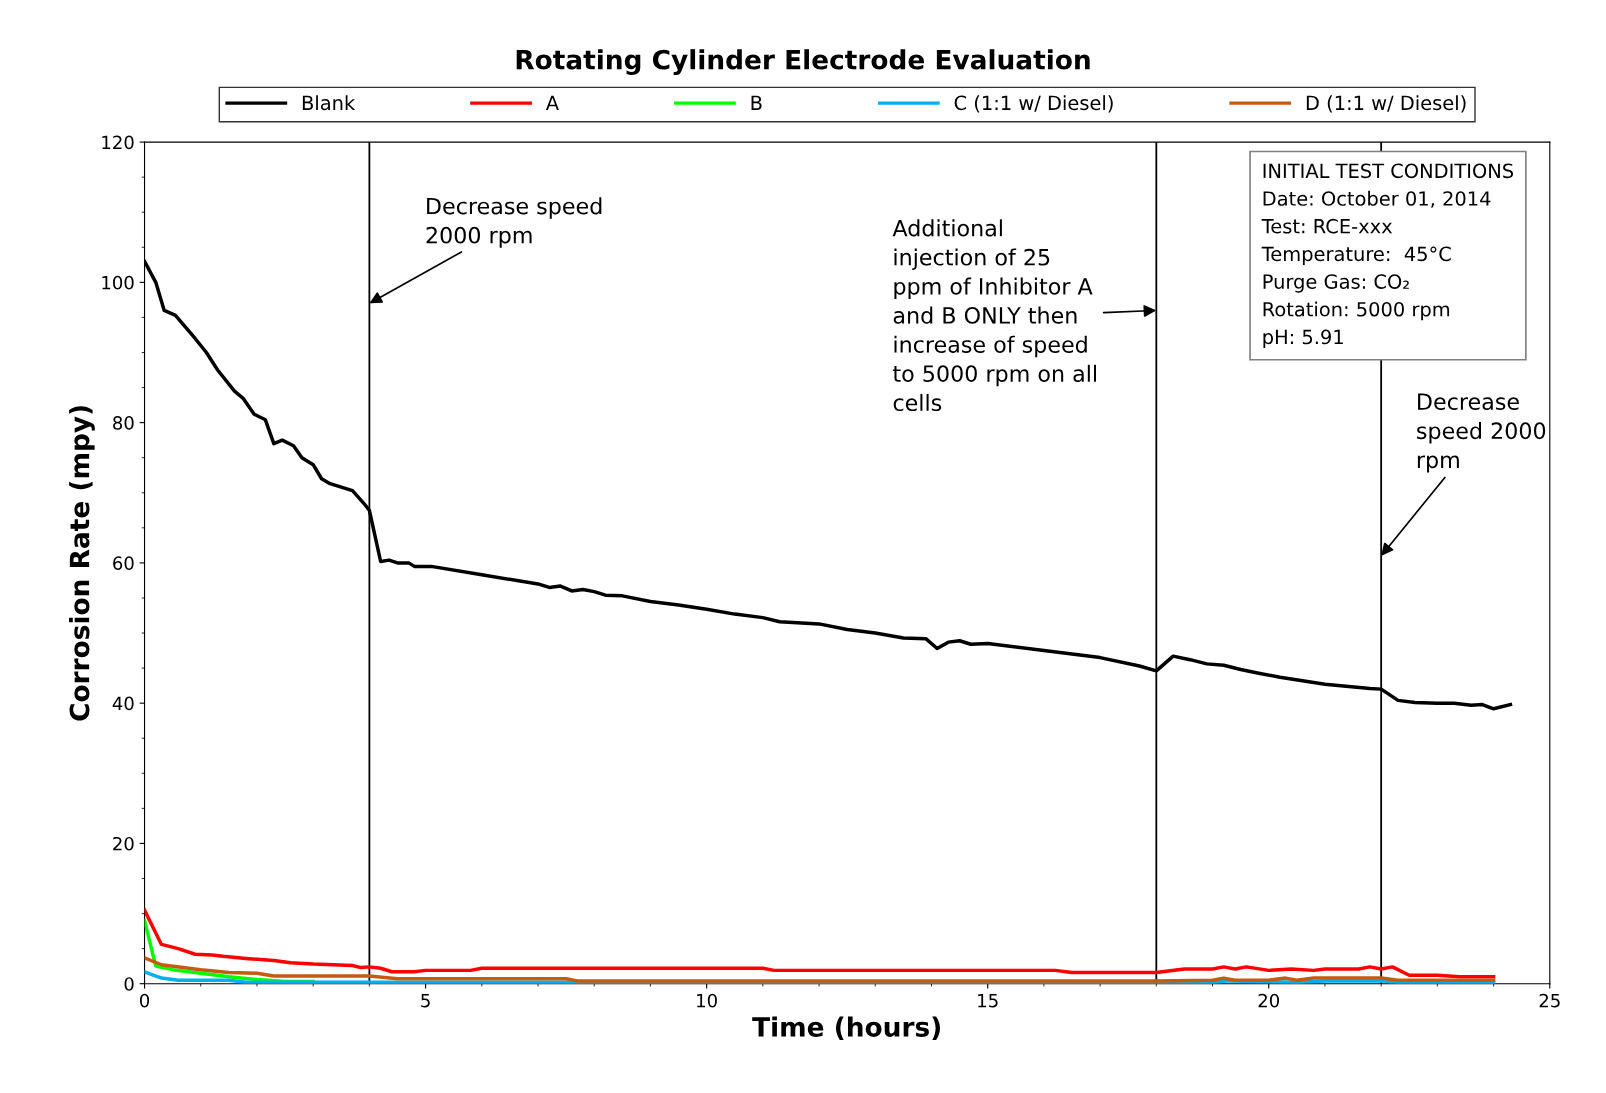 The width and height of the screenshot is (1606, 1093). Describe the element at coordinates (82, 563) in the screenshot. I see `y-axis-title: Corrosion Rate (mpy)` at that location.